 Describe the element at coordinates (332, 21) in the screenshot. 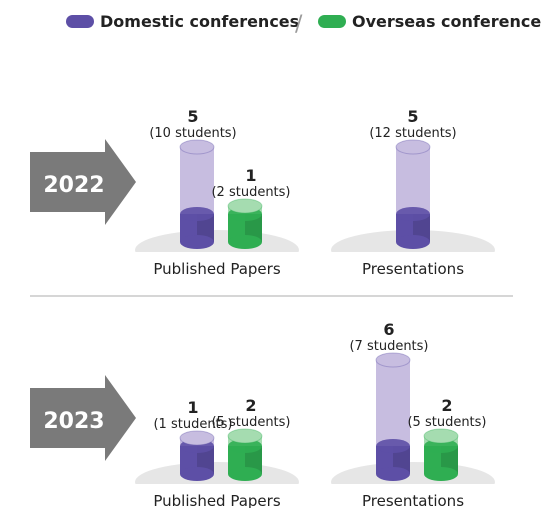

I see `legend-swatch-overseas` at that location.